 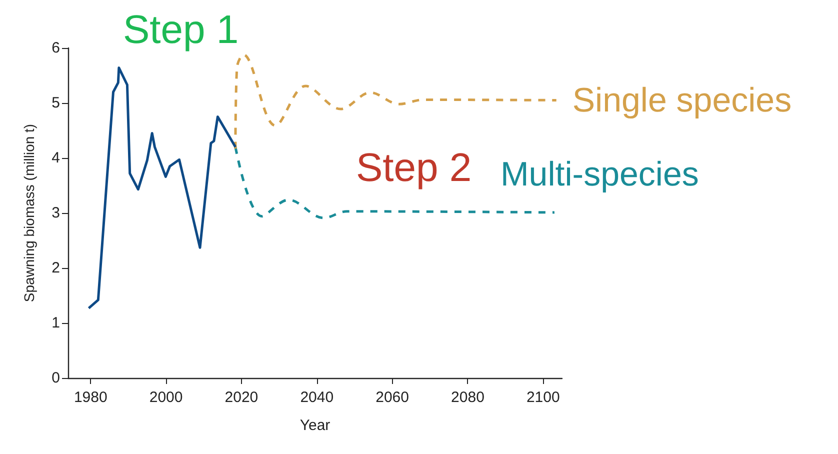 I want to click on x-tick-label: 2060, so click(x=392, y=397).